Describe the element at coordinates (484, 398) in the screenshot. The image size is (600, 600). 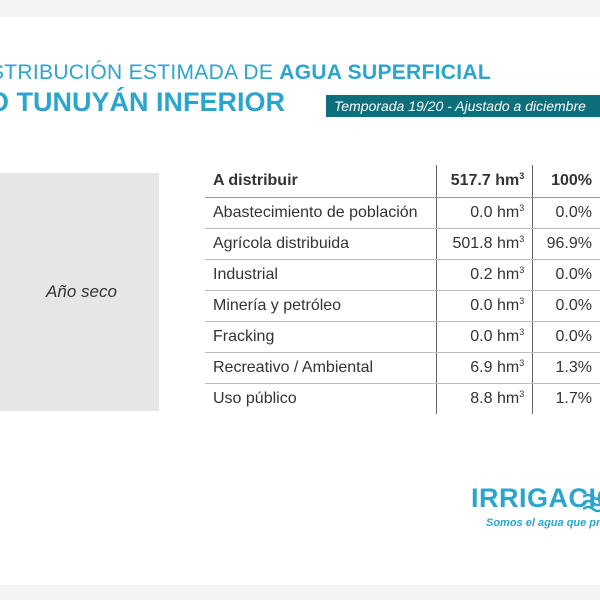
I see `row-volume: 8.8 hm3` at that location.